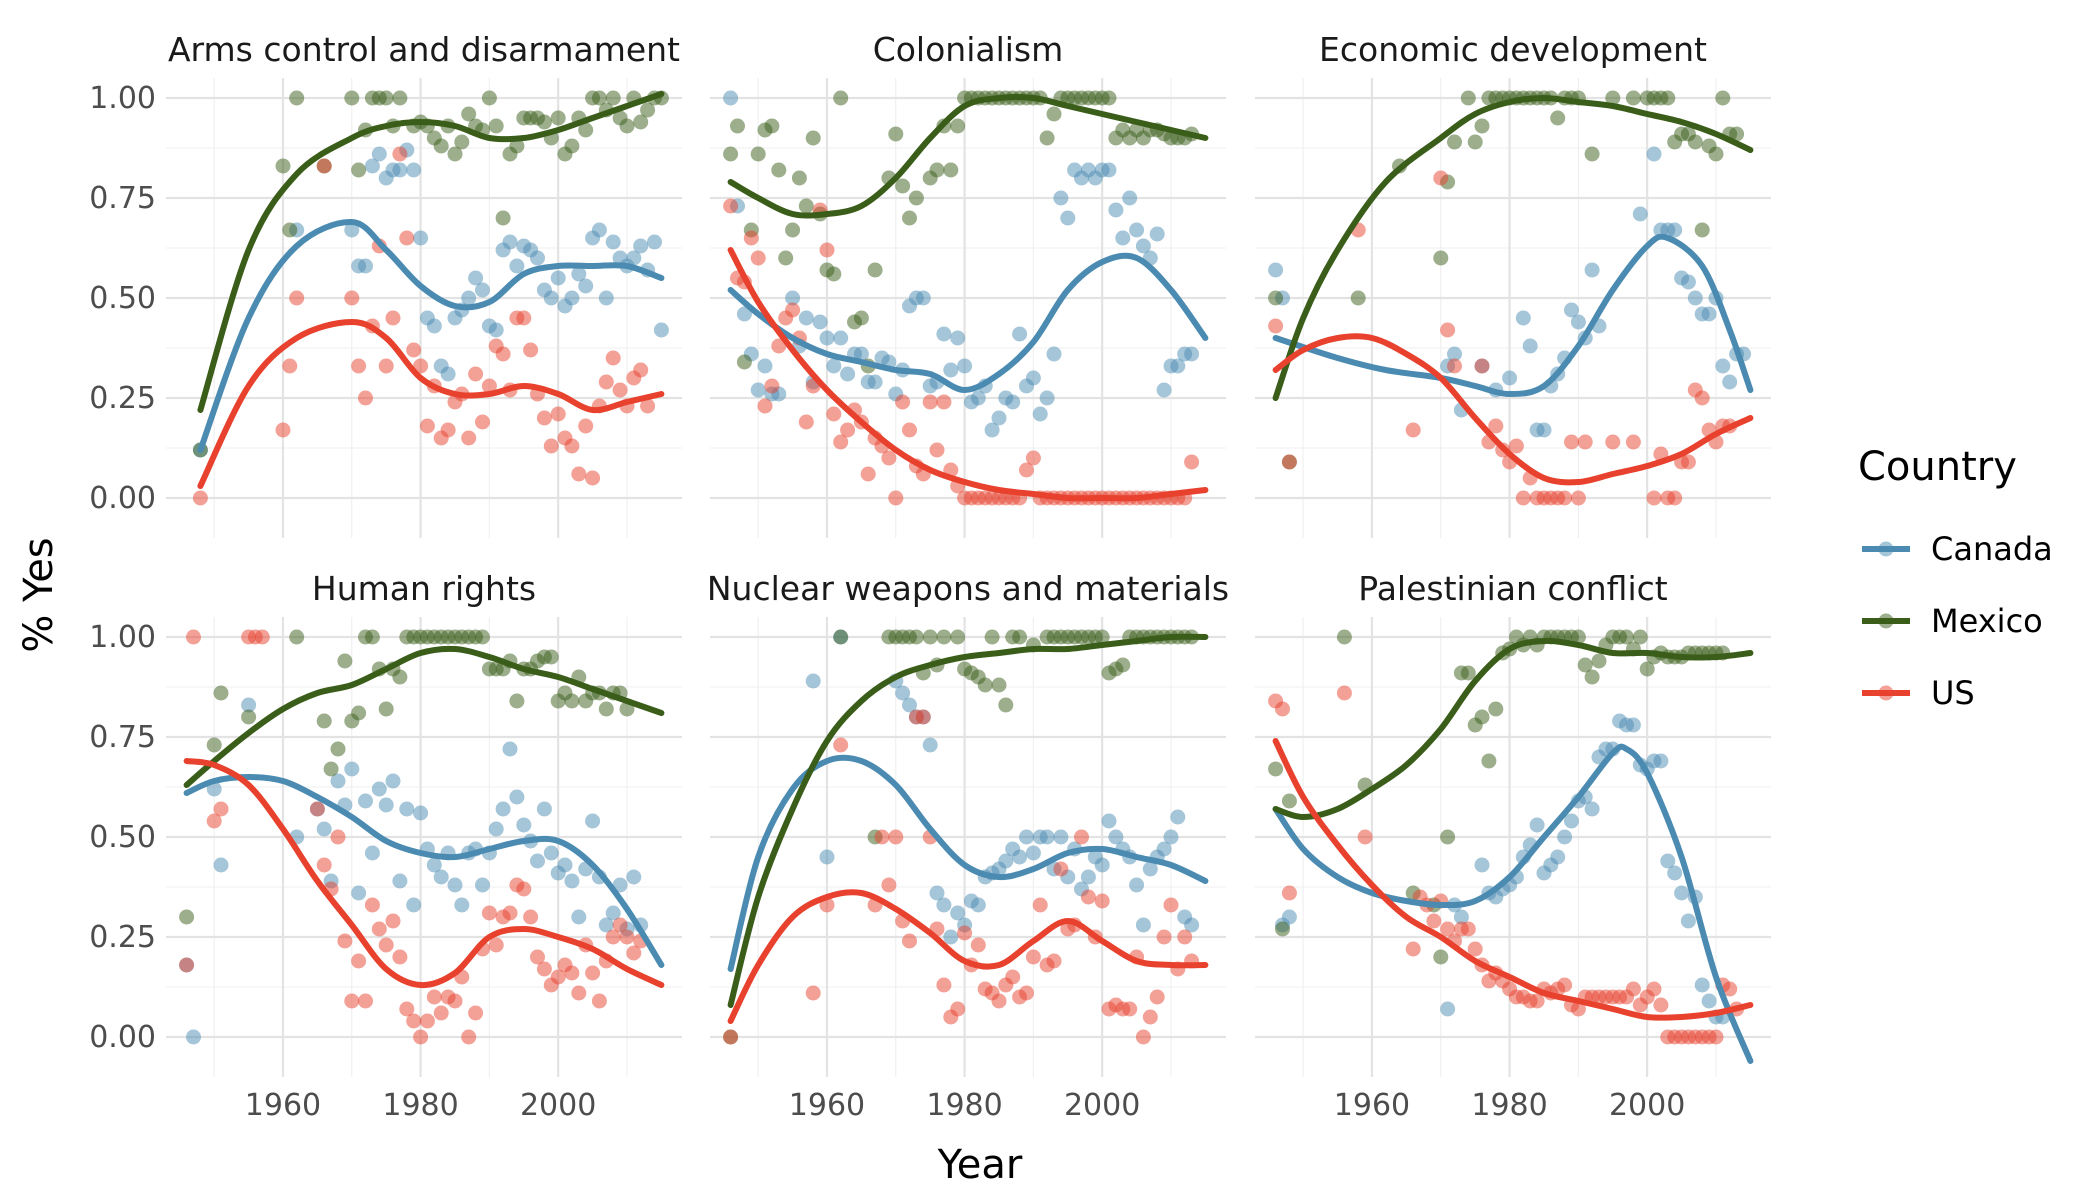 The image size is (2100, 1200). Describe the element at coordinates (968, 588) in the screenshot. I see `facet-title: Nuclear weapons and materials` at that location.